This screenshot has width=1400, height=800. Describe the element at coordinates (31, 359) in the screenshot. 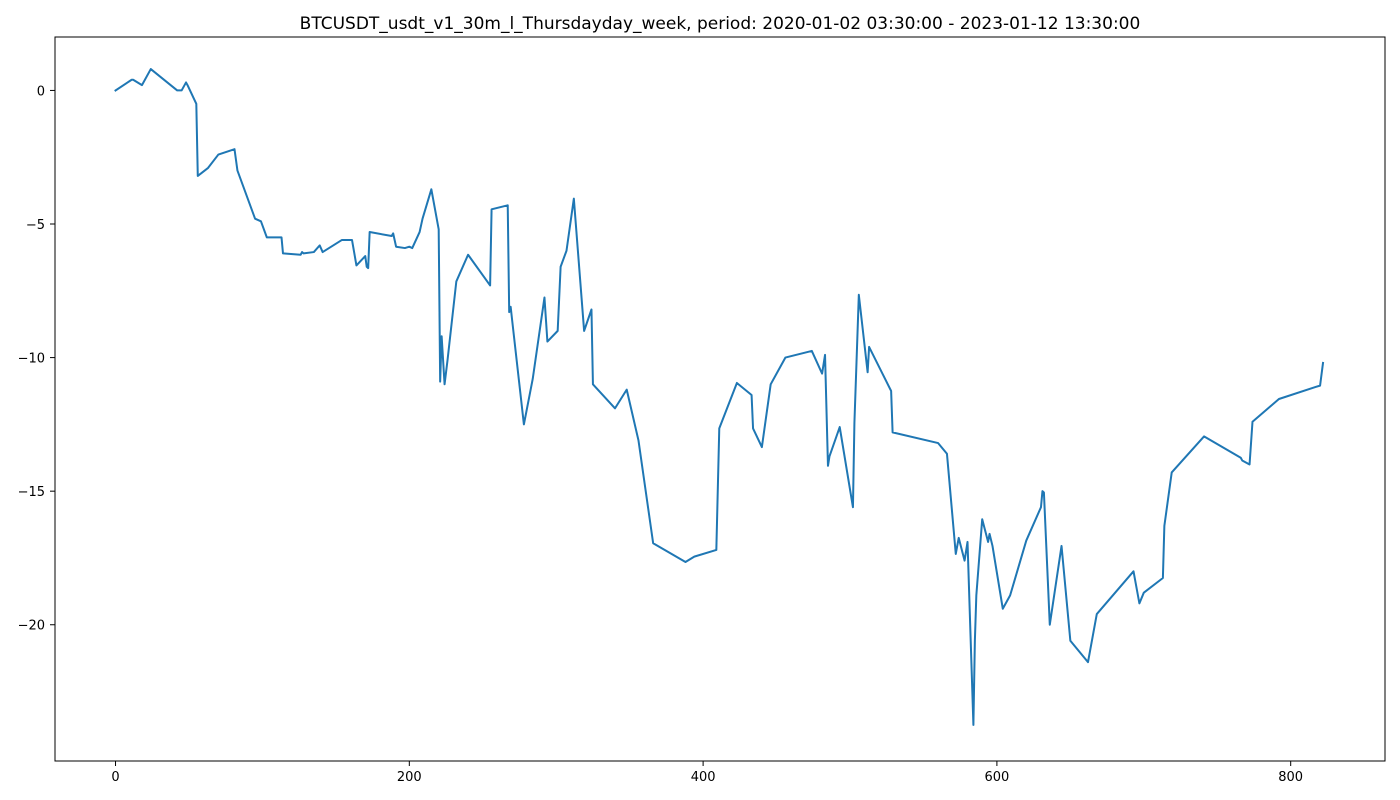

I see `y-tick-label: −10` at that location.